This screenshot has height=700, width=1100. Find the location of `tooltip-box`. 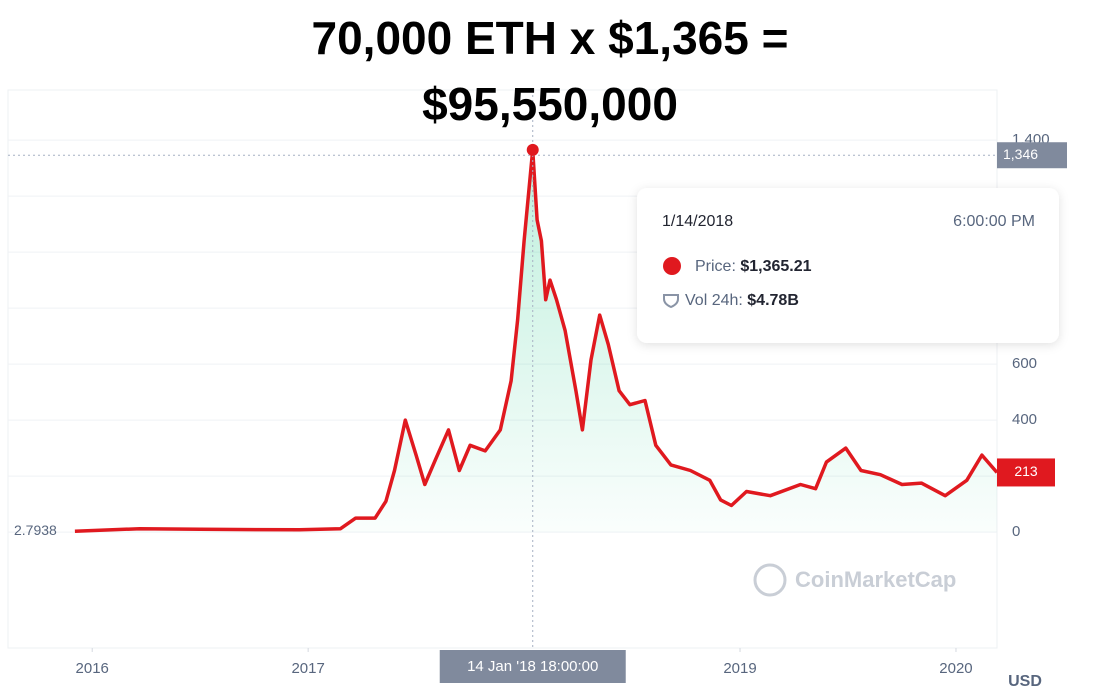

tooltip-box is located at coordinates (848, 265).